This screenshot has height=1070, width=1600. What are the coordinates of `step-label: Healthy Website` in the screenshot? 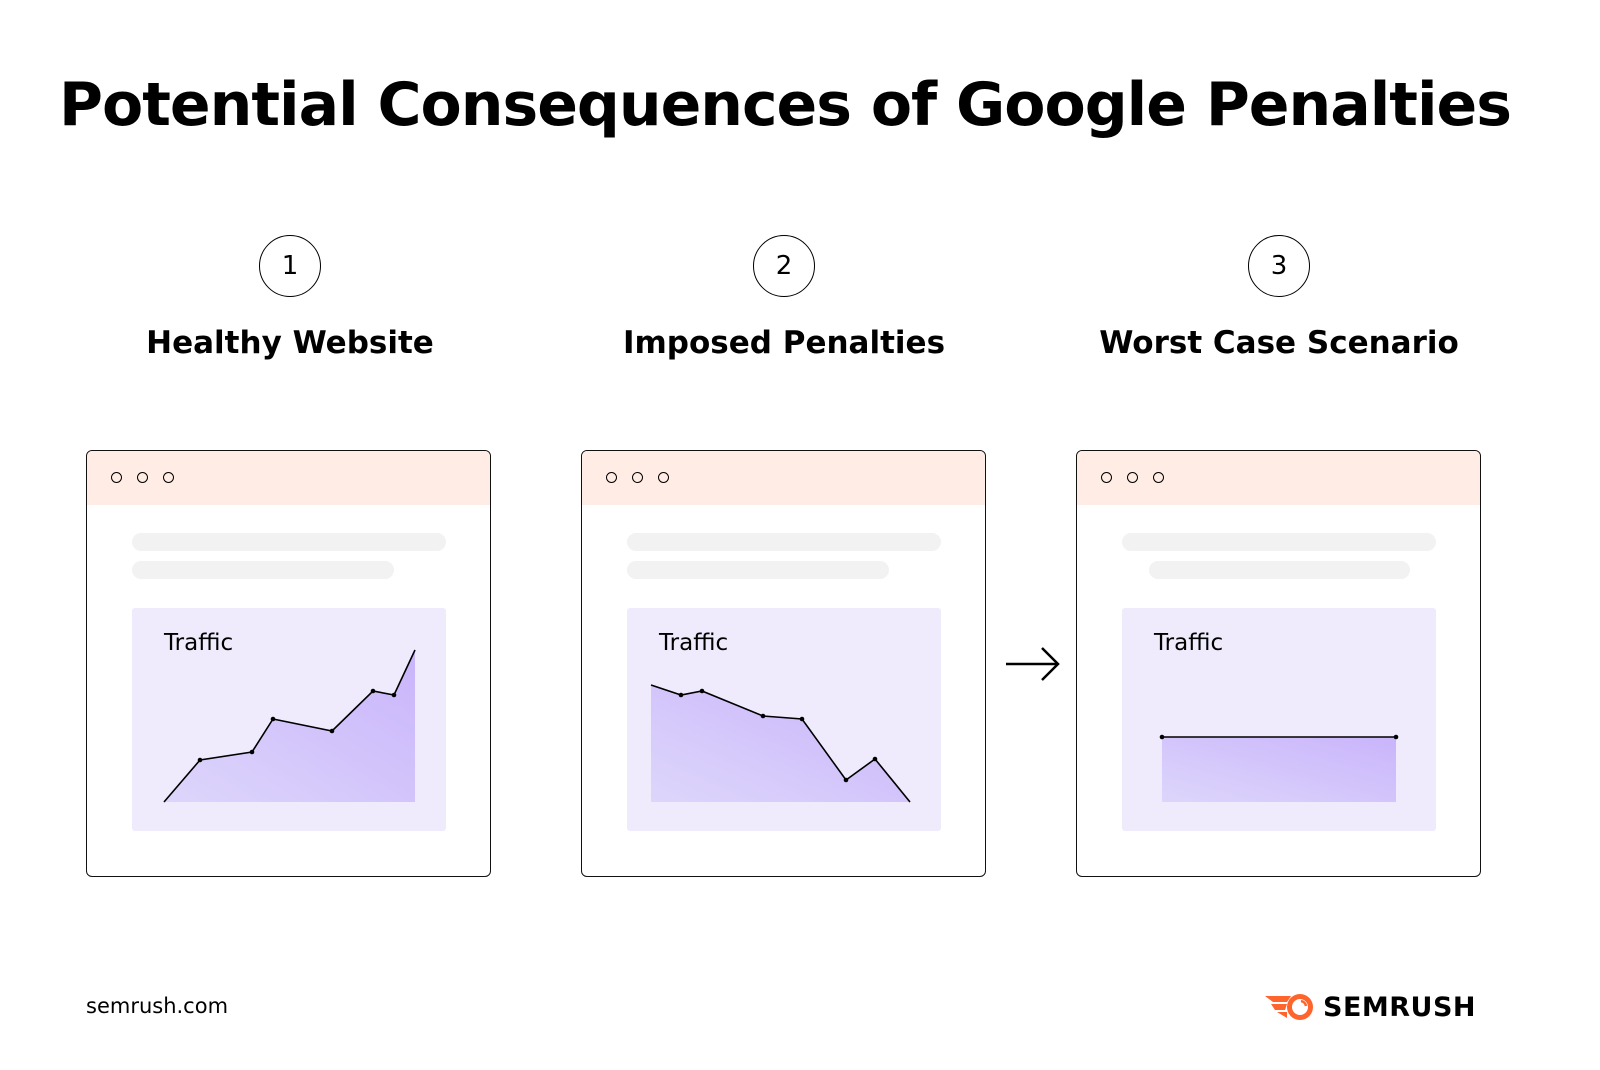 It's located at (290, 343).